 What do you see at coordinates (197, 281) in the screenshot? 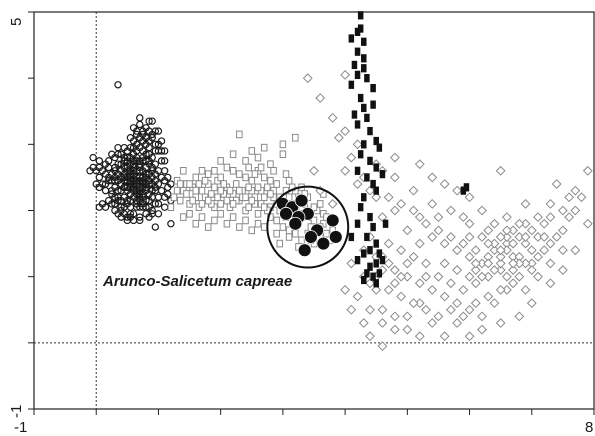
I see `annotation-label: Arunco-Salicetum capreae` at bounding box center [197, 281].